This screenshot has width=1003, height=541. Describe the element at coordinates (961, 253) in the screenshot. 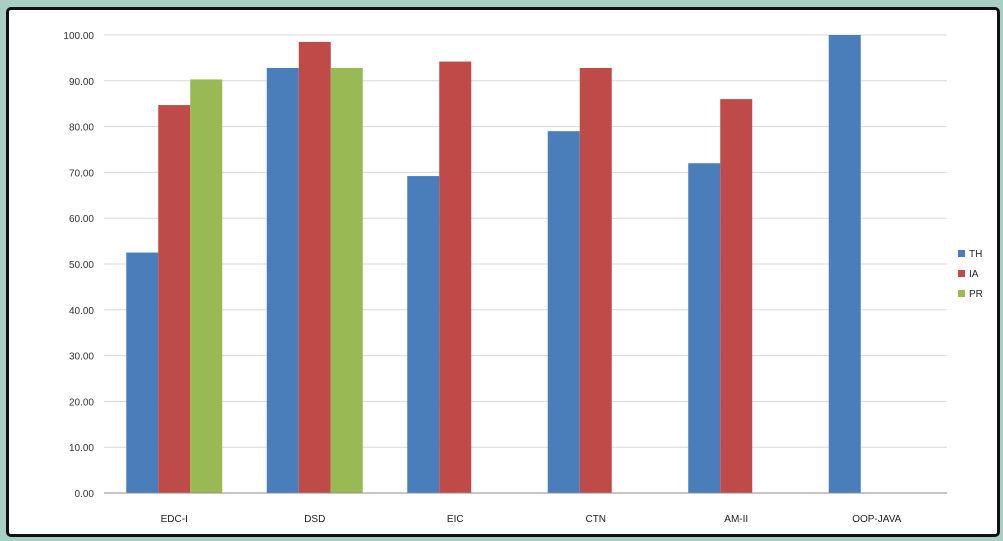

I see `legend-swatch-th` at that location.